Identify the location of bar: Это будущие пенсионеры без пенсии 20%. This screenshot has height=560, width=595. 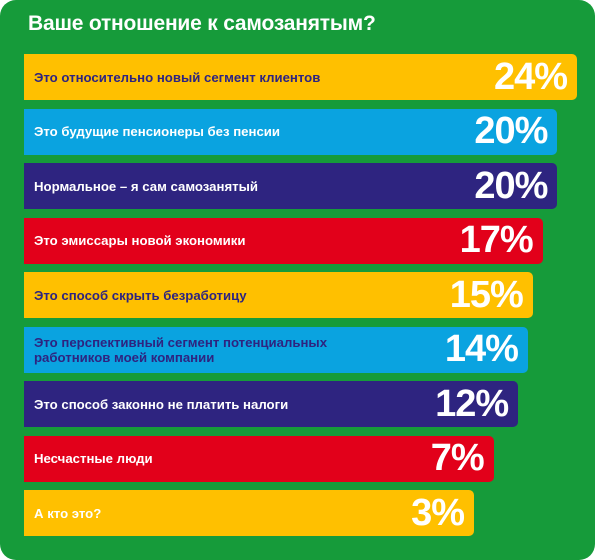
(291, 131).